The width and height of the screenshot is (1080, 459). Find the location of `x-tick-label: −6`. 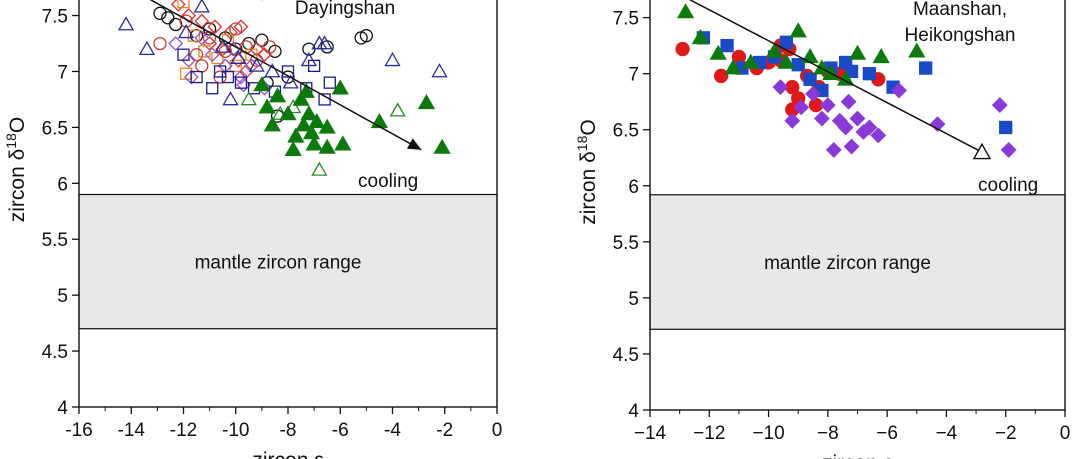

x-tick-label: −6 is located at coordinates (887, 433).